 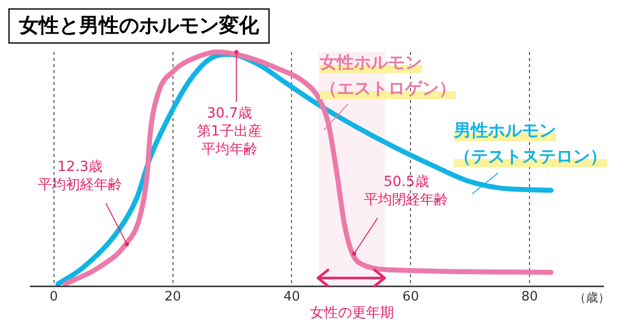 I want to click on x-tick-label: 40, so click(x=291, y=297).